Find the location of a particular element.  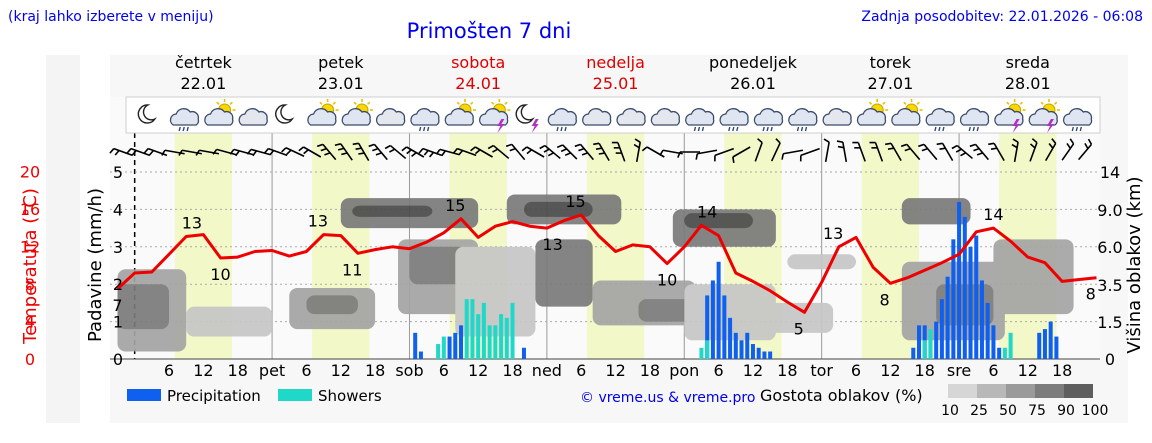

cloud-height-tick: 14 is located at coordinates (1110, 172).